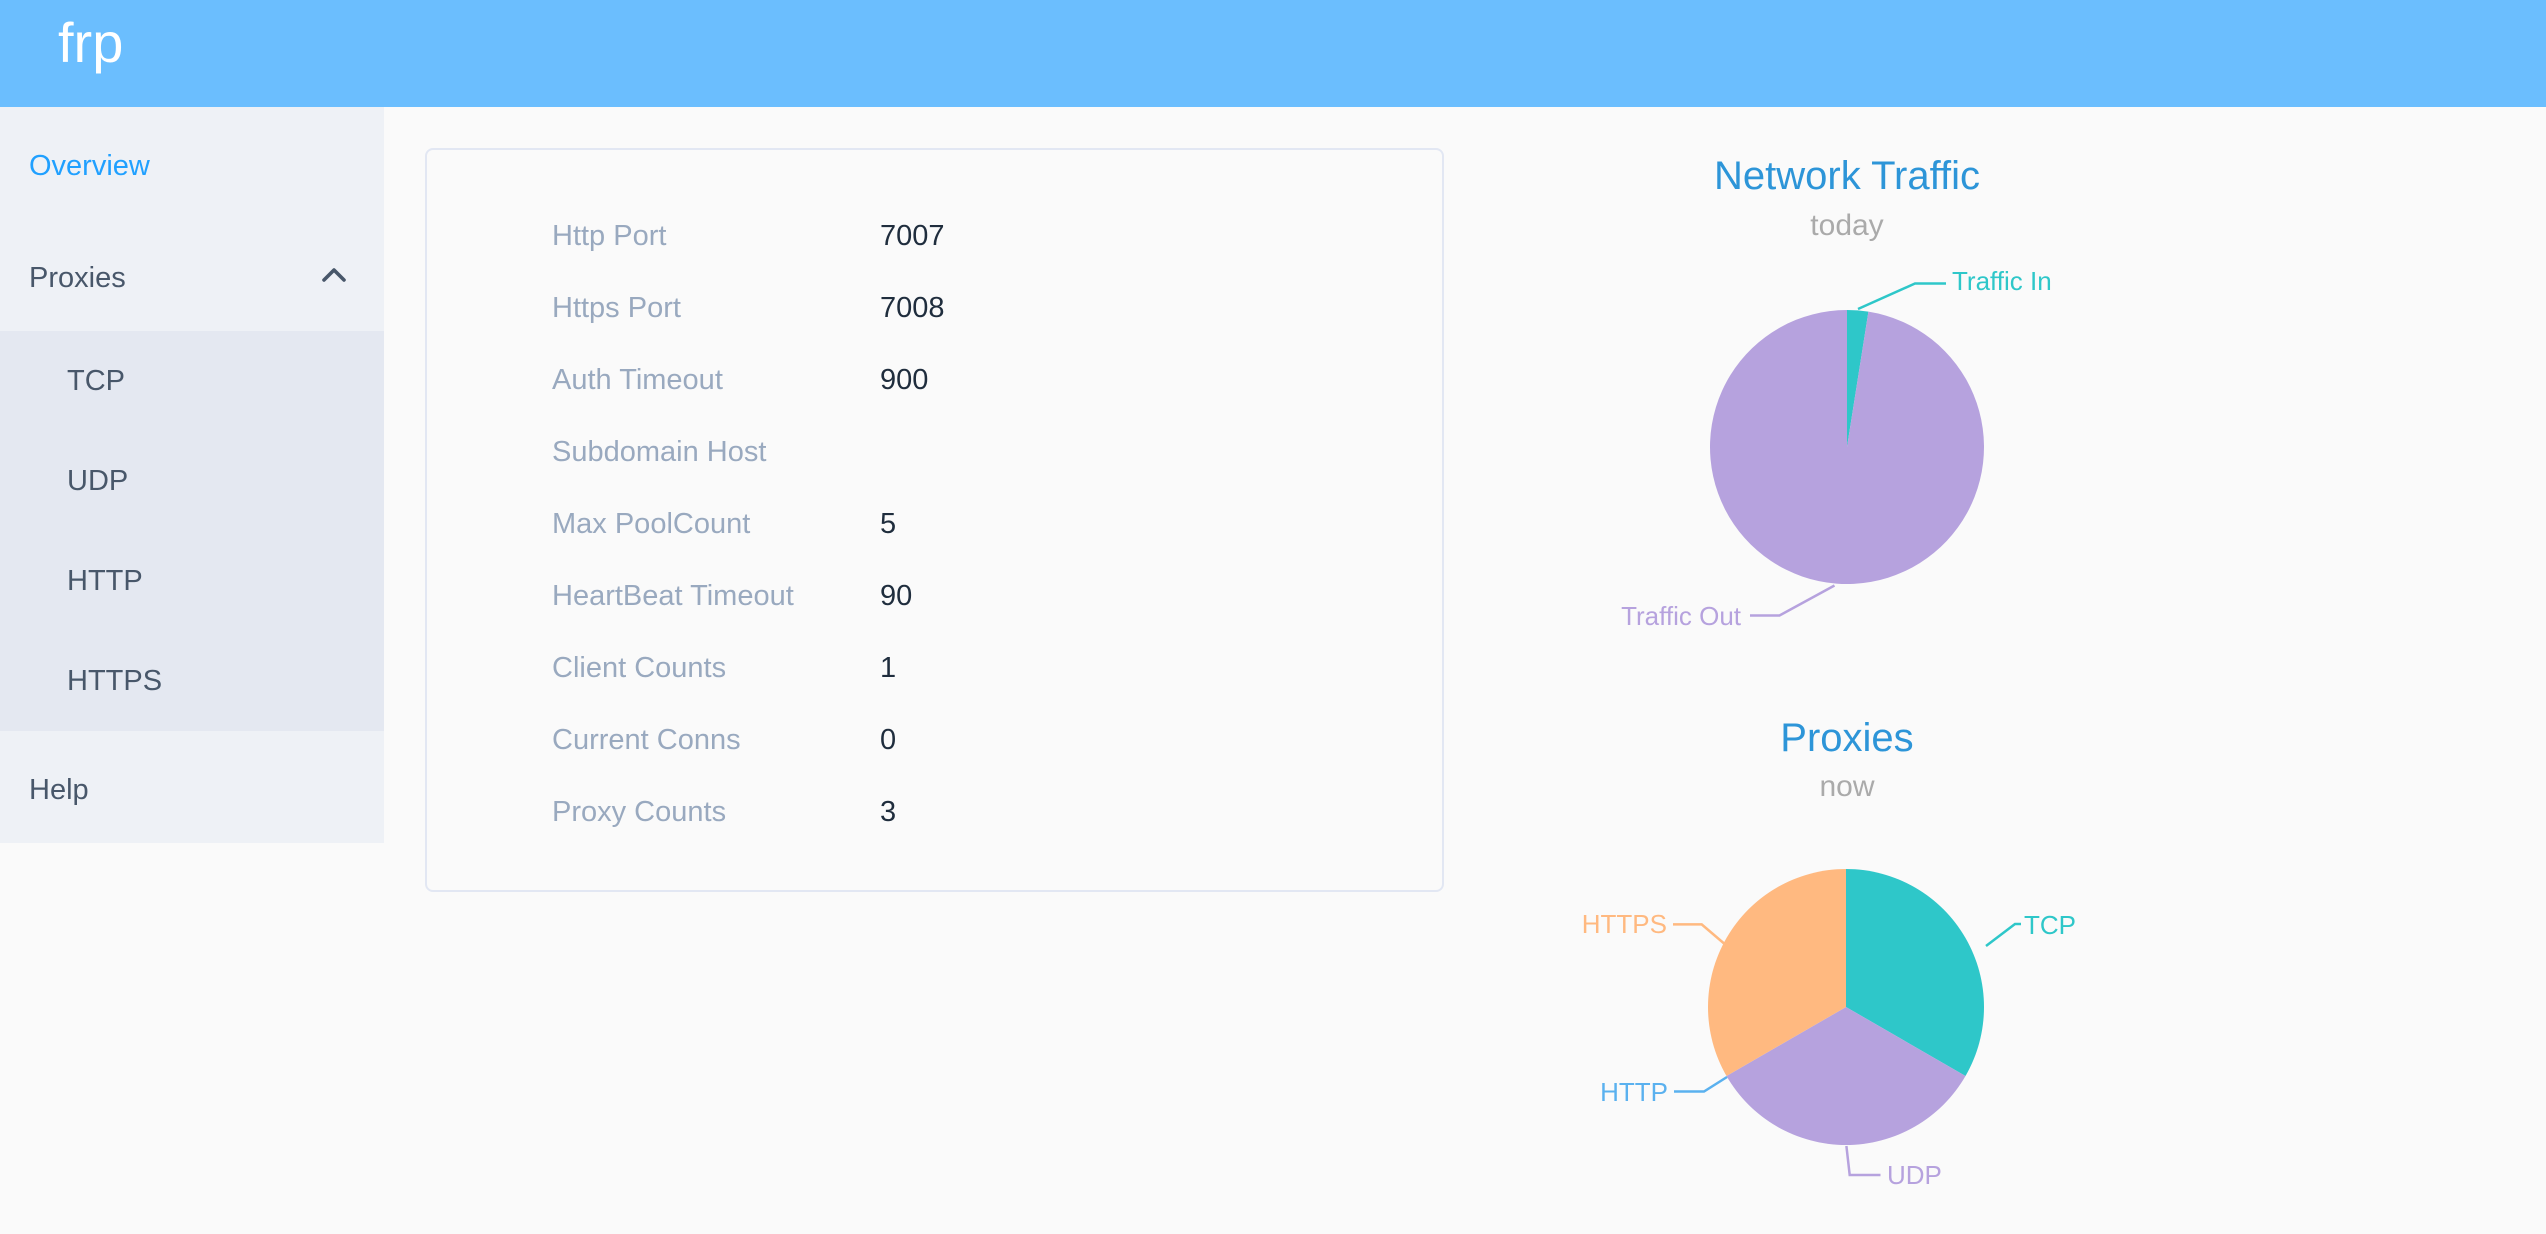 The width and height of the screenshot is (2546, 1234). What do you see at coordinates (334, 275) in the screenshot?
I see `chevron-up-icon` at bounding box center [334, 275].